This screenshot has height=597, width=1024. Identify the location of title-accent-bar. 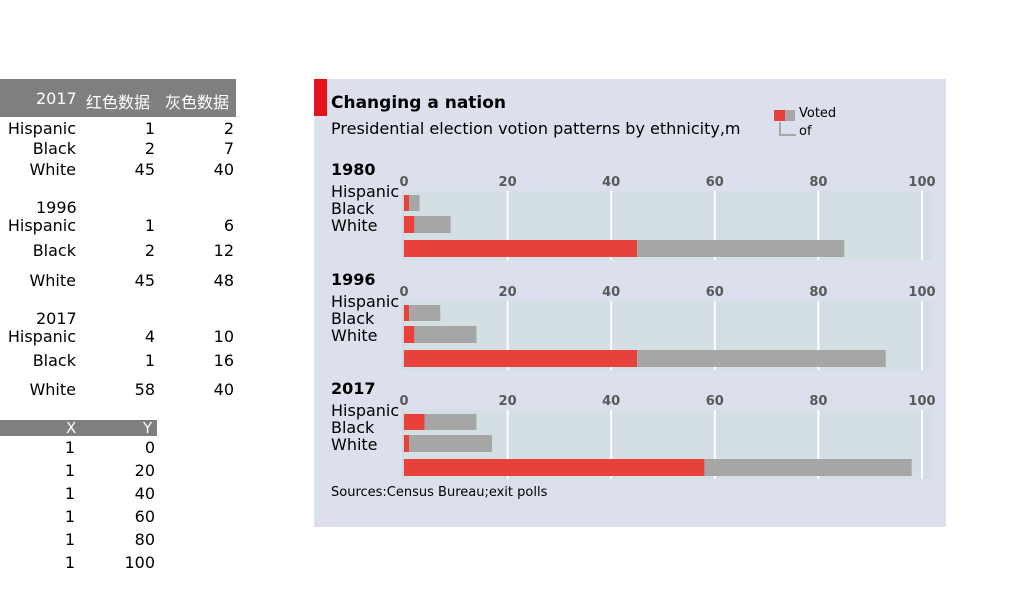
(320, 97).